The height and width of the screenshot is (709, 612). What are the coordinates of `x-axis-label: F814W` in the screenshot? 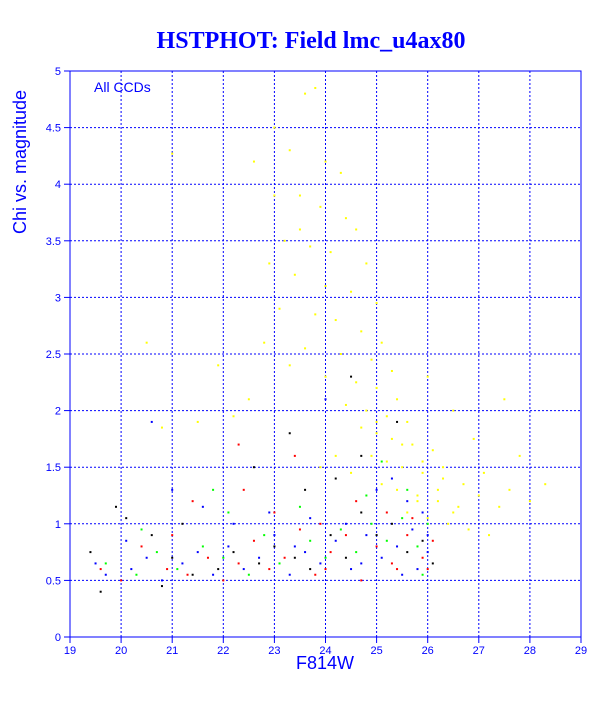 It's located at (325, 663).